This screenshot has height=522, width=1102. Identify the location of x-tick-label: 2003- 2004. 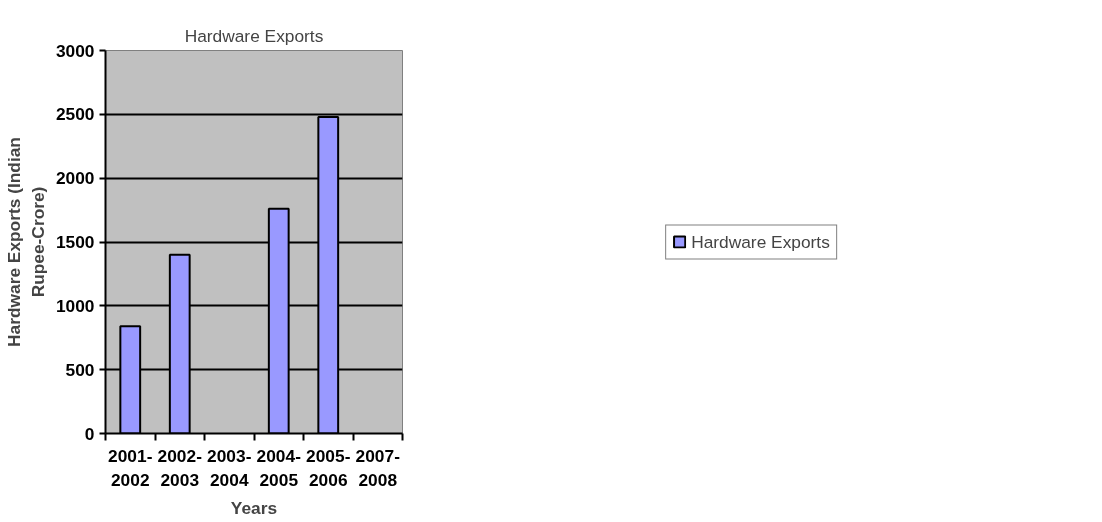
(229, 467).